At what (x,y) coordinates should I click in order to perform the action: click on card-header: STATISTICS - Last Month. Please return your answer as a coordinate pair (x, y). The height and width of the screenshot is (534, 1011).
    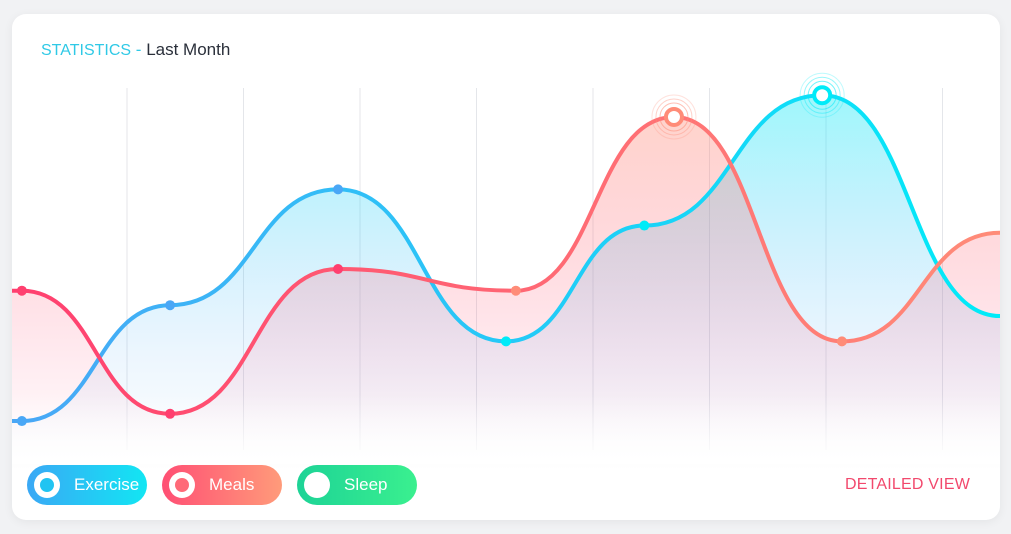
    Looking at the image, I should click on (135, 50).